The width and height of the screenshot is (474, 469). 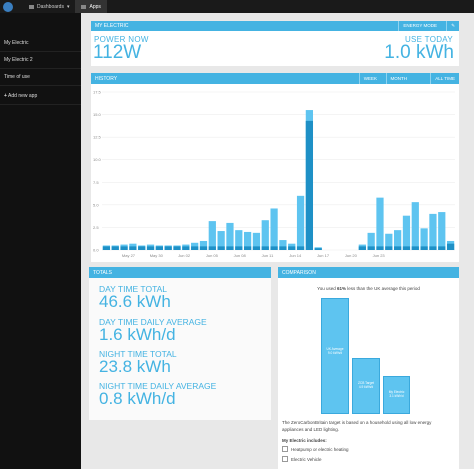 What do you see at coordinates (366, 386) in the screenshot?
I see `zcb-target-bar: ZCB Target 4.9 kWh/d` at bounding box center [366, 386].